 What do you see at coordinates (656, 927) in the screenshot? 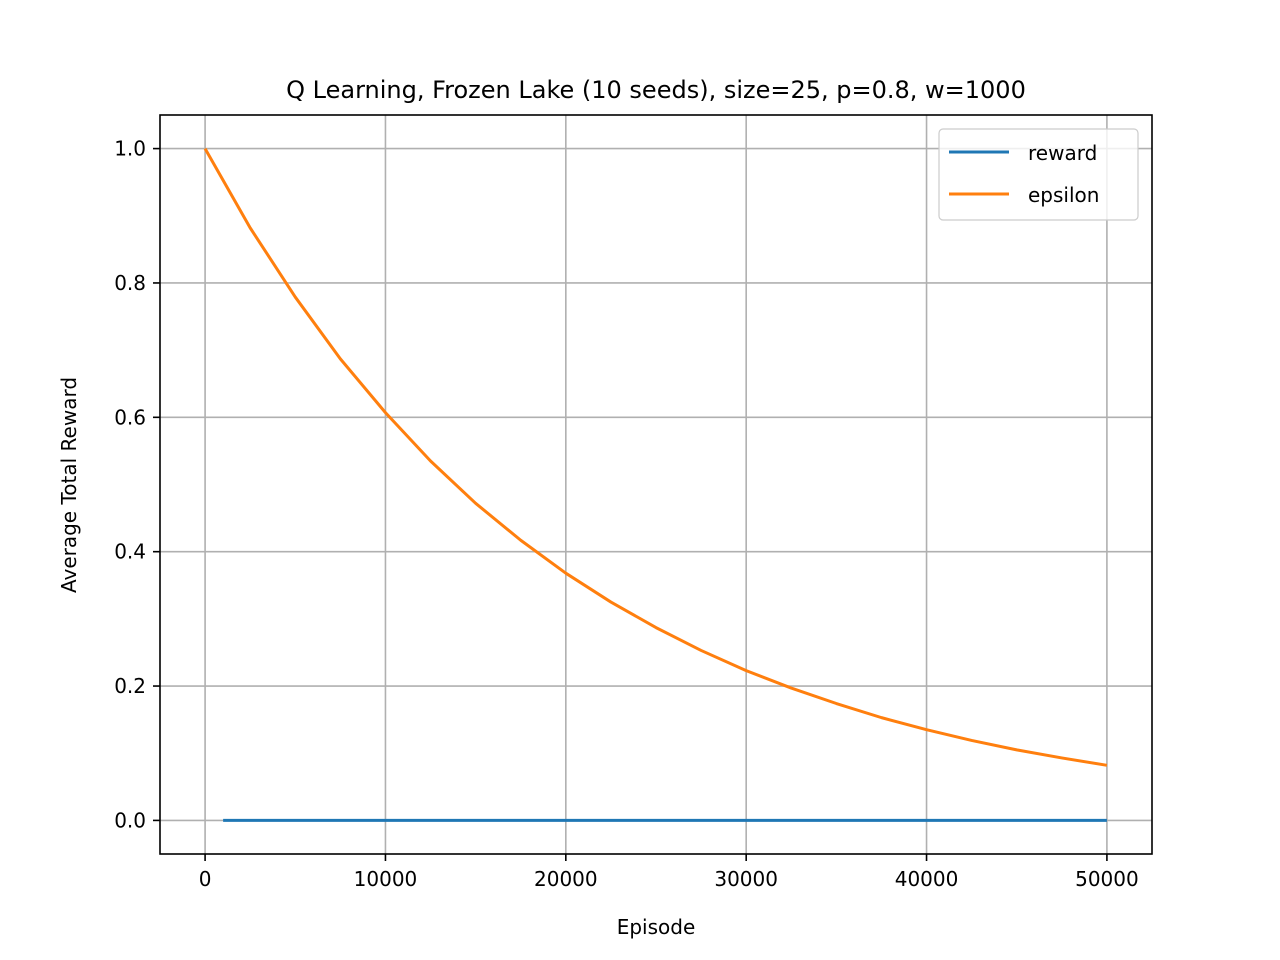
I see `x-axis-label: Episode` at bounding box center [656, 927].